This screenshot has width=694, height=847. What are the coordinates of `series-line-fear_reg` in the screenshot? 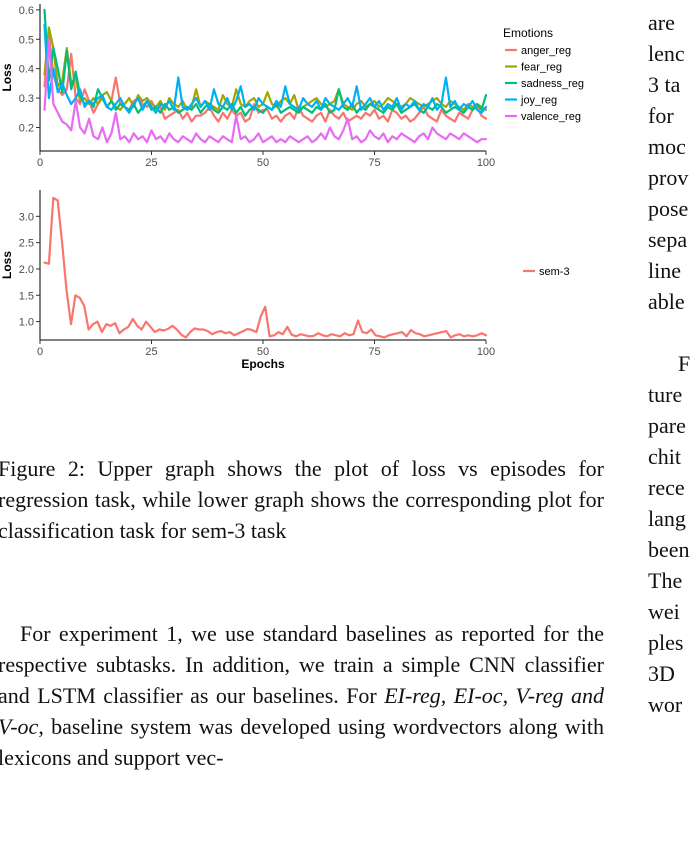 It's located at (265, 68).